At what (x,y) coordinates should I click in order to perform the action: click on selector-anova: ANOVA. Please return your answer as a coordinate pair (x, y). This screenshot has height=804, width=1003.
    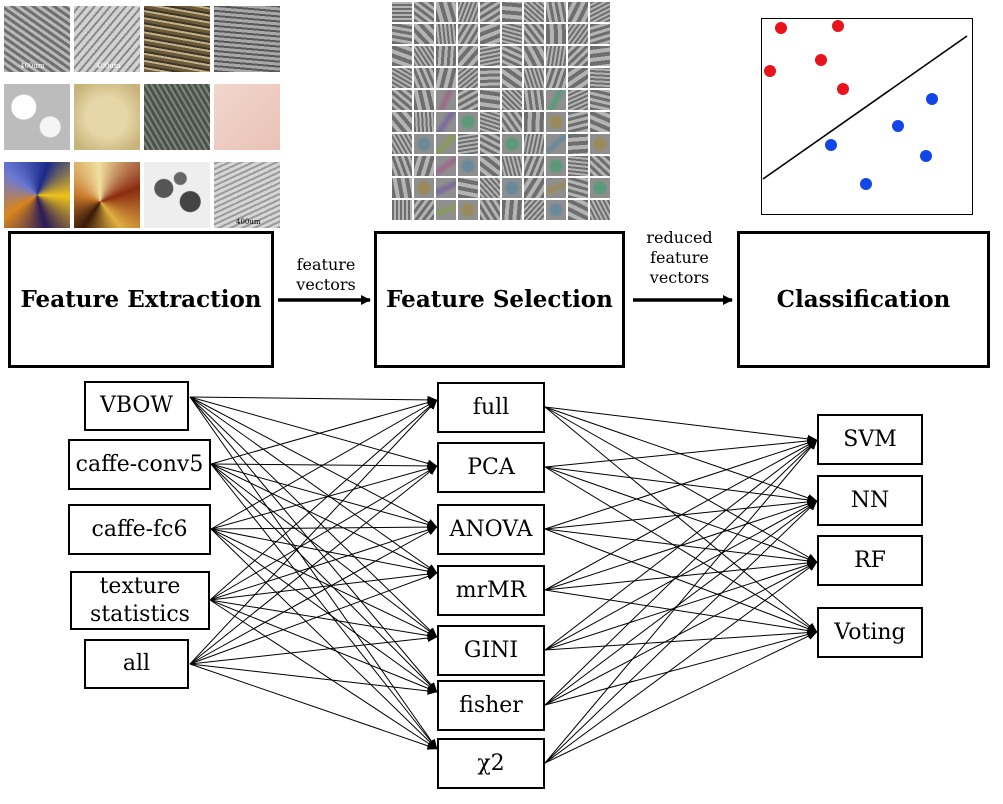
    Looking at the image, I should click on (491, 529).